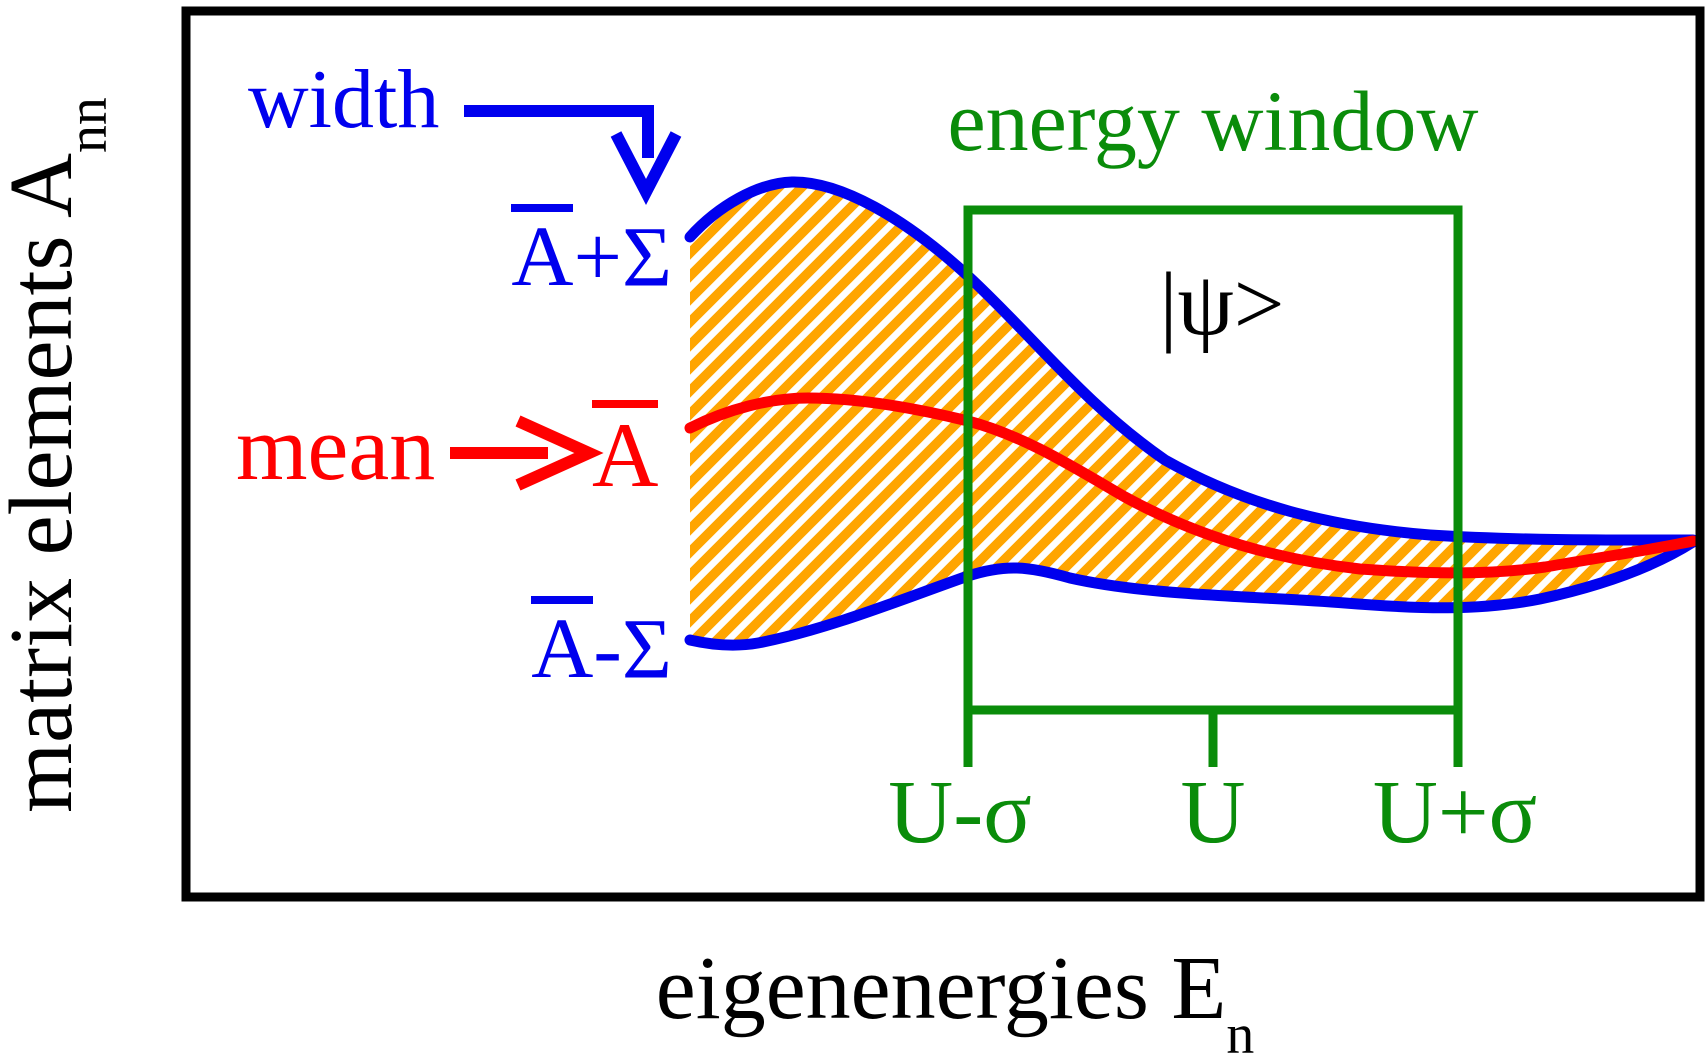 The image size is (1708, 1058). I want to click on lower-bound-curve, so click(1191, 593).